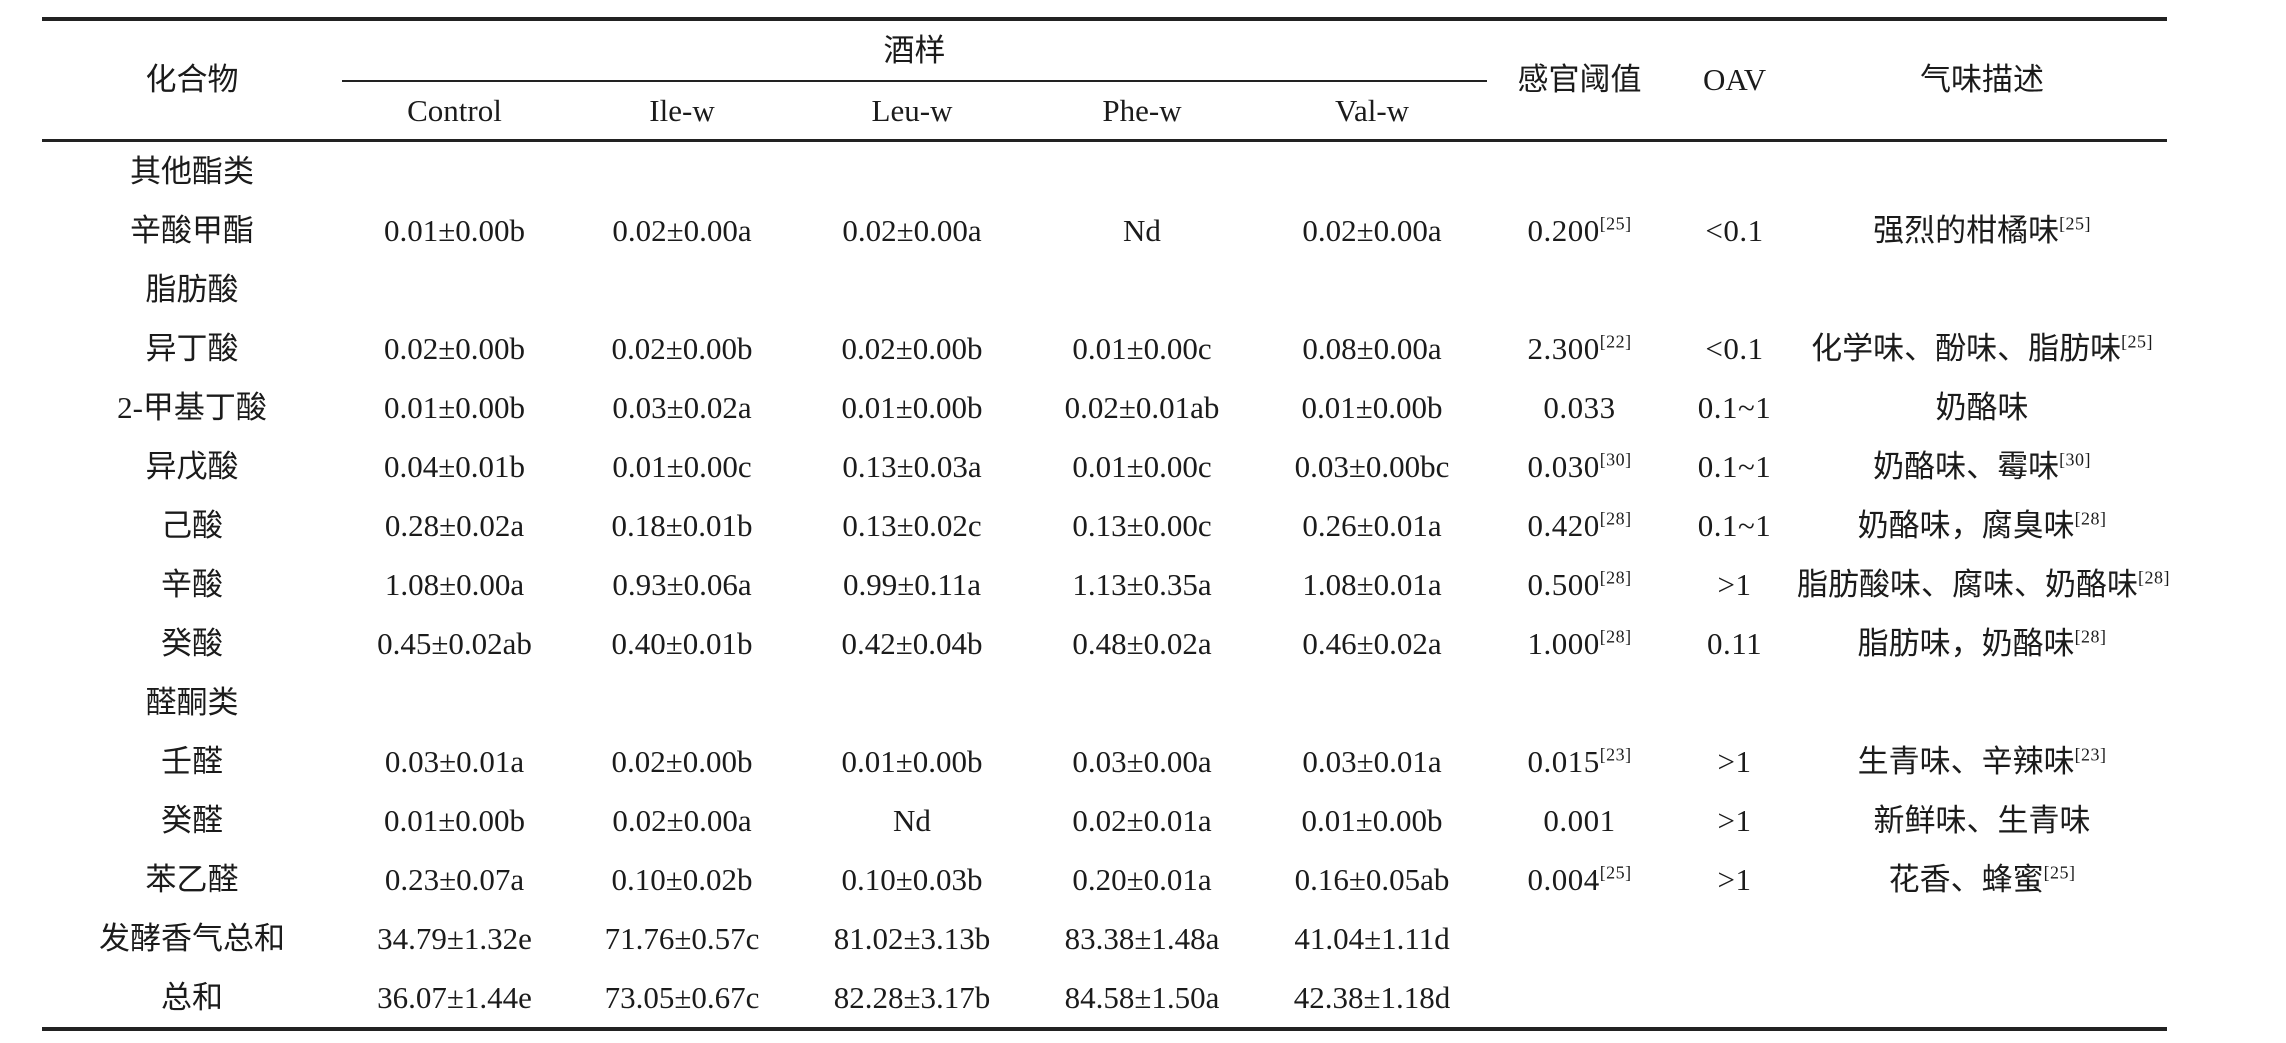 This screenshot has width=2286, height=1043. What do you see at coordinates (682, 466) in the screenshot?
I see `sample-value-cell: 0.01±0.00c` at bounding box center [682, 466].